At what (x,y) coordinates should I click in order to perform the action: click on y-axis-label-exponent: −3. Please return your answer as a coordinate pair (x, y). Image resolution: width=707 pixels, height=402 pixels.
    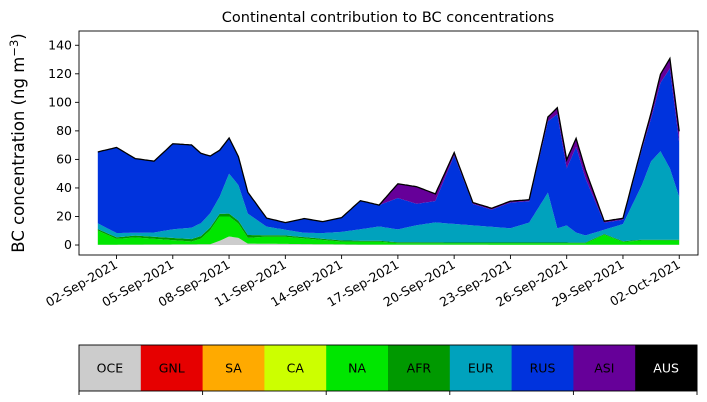
    Looking at the image, I should click on (14, 48).